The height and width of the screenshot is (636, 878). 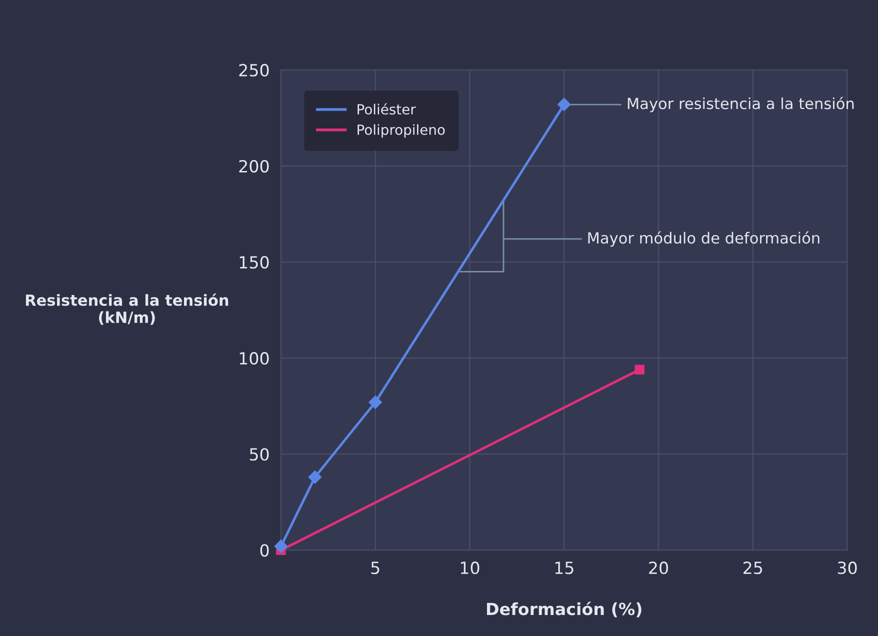 What do you see at coordinates (259, 454) in the screenshot?
I see `y-tick-label: 50` at bounding box center [259, 454].